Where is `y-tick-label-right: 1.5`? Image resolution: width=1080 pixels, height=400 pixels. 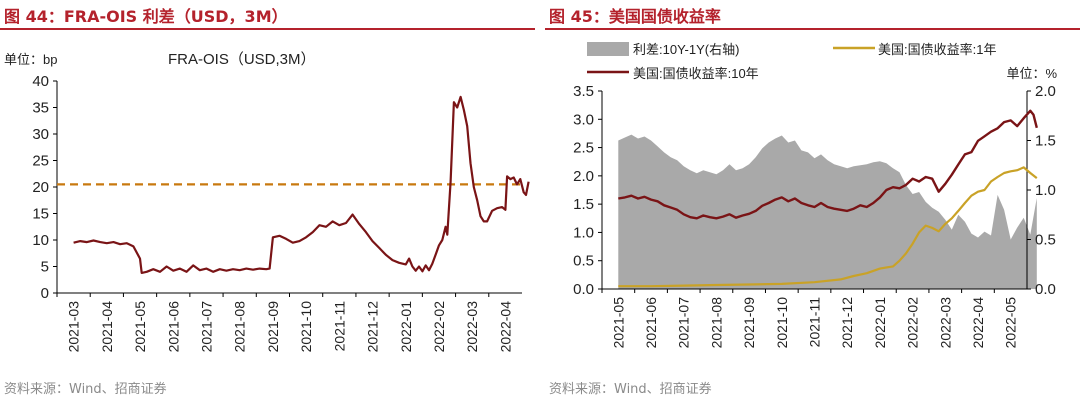
y-tick-label-right: 1.5 is located at coordinates (1045, 141).